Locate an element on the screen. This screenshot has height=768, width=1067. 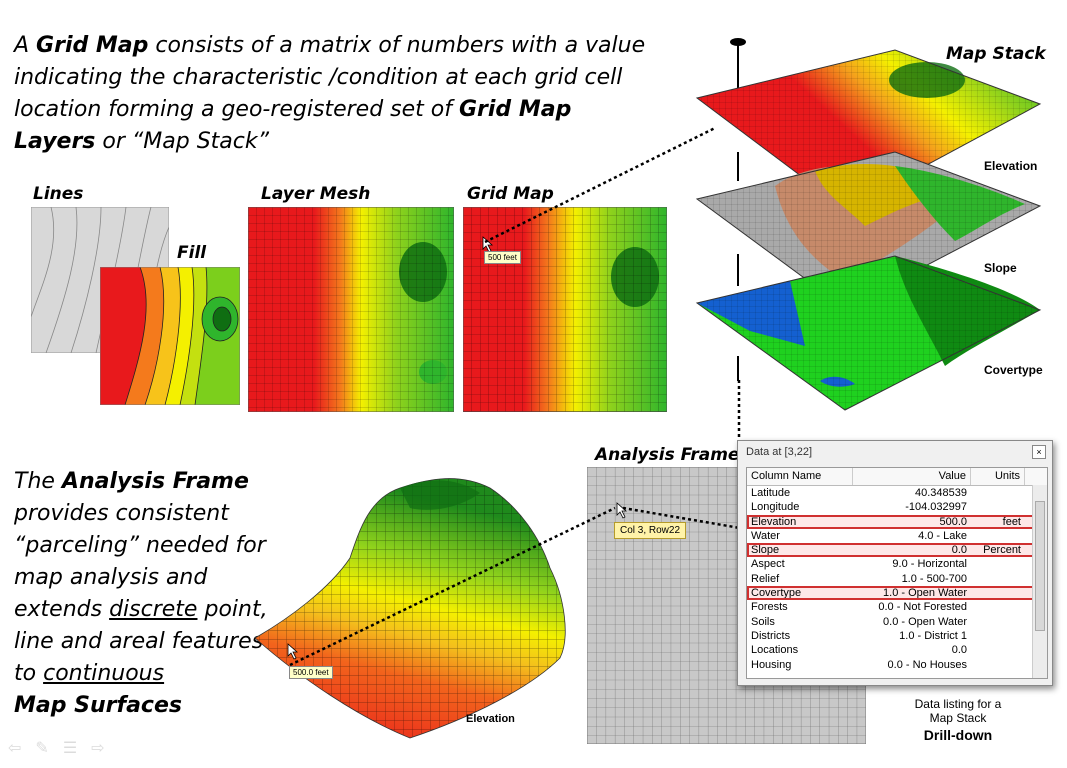
analysis-text-3: point, line and areal features to is located at coordinates (141, 641).